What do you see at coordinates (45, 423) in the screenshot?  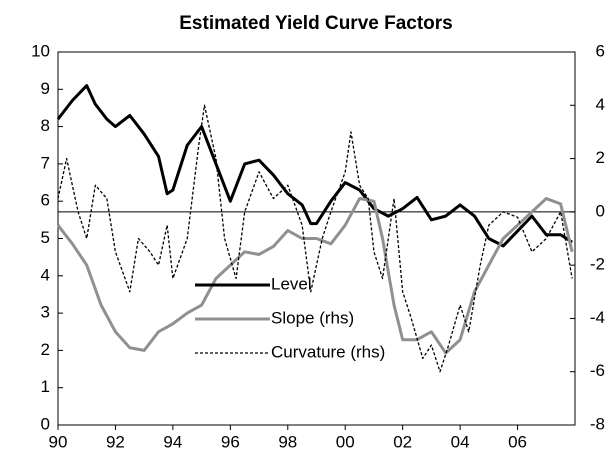 I see `y-tick-label: 0` at bounding box center [45, 423].